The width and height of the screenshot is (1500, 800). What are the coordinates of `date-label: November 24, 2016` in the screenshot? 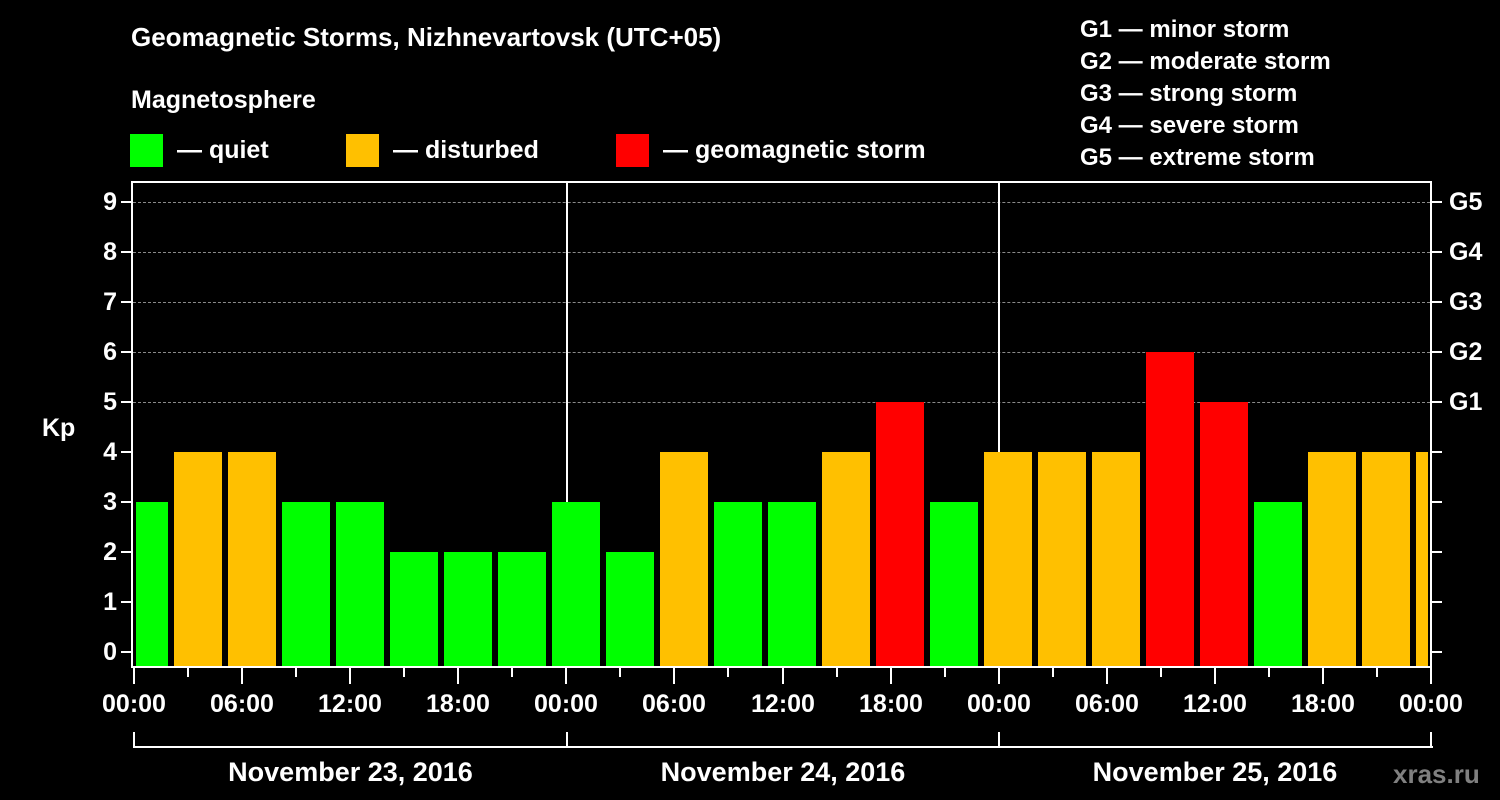 It's located at (783, 772).